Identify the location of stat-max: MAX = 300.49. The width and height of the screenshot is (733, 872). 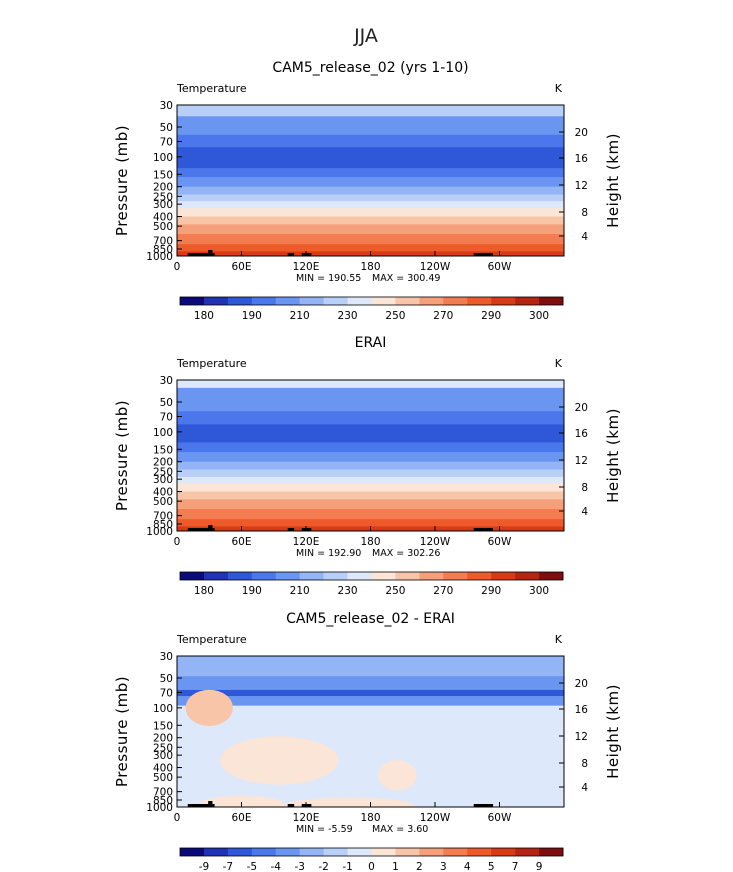
(406, 278).